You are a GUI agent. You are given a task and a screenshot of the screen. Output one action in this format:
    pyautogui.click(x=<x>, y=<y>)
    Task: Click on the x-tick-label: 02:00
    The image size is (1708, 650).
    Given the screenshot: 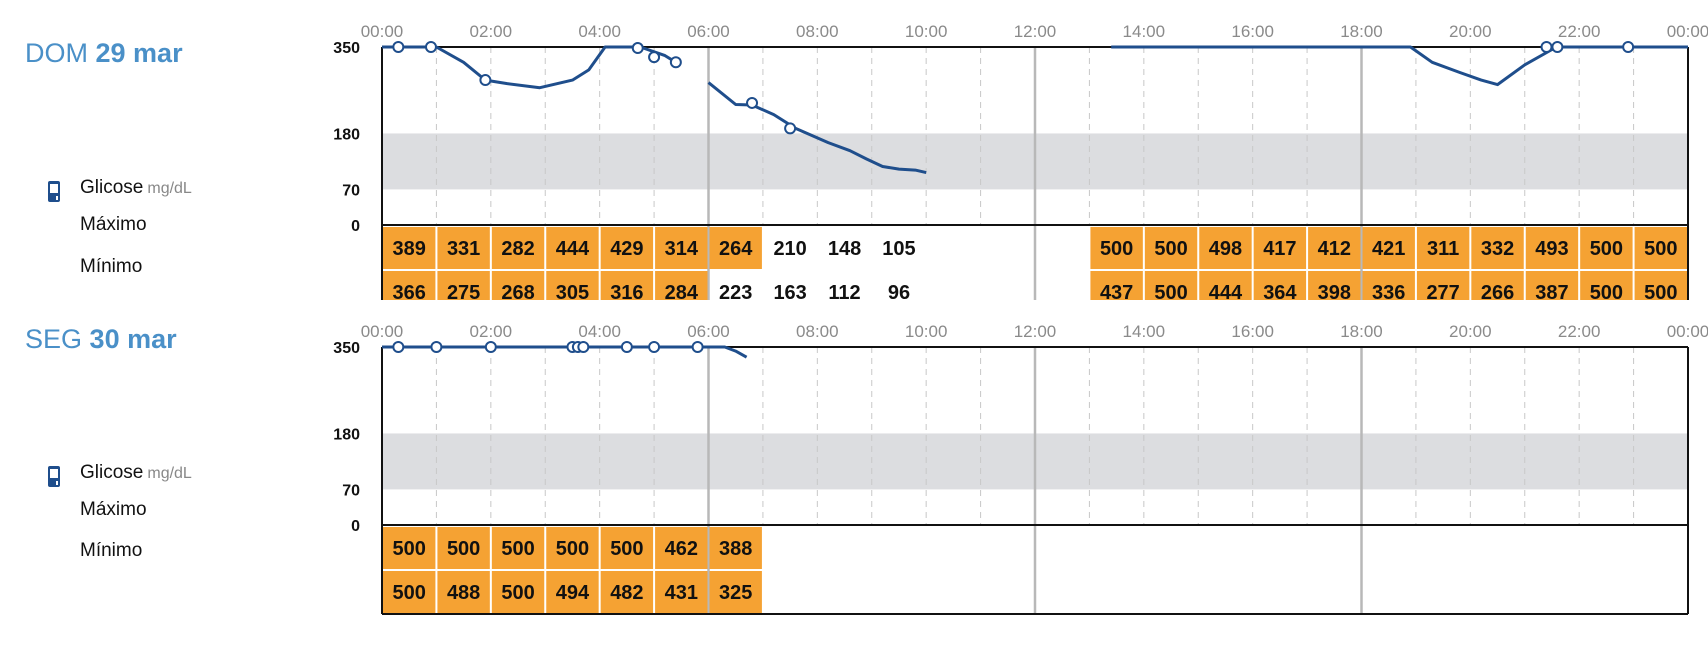 What is the action you would take?
    pyautogui.click(x=491, y=331)
    